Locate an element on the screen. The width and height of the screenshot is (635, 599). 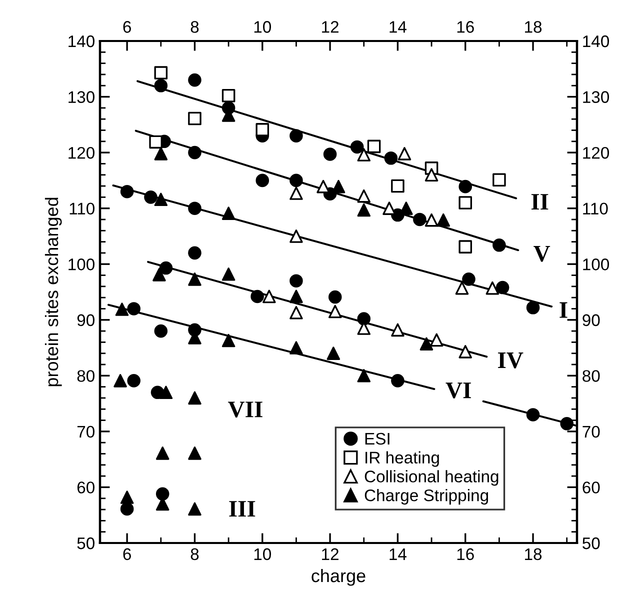
legend-label: Collisional heating is located at coordinates (431, 478).